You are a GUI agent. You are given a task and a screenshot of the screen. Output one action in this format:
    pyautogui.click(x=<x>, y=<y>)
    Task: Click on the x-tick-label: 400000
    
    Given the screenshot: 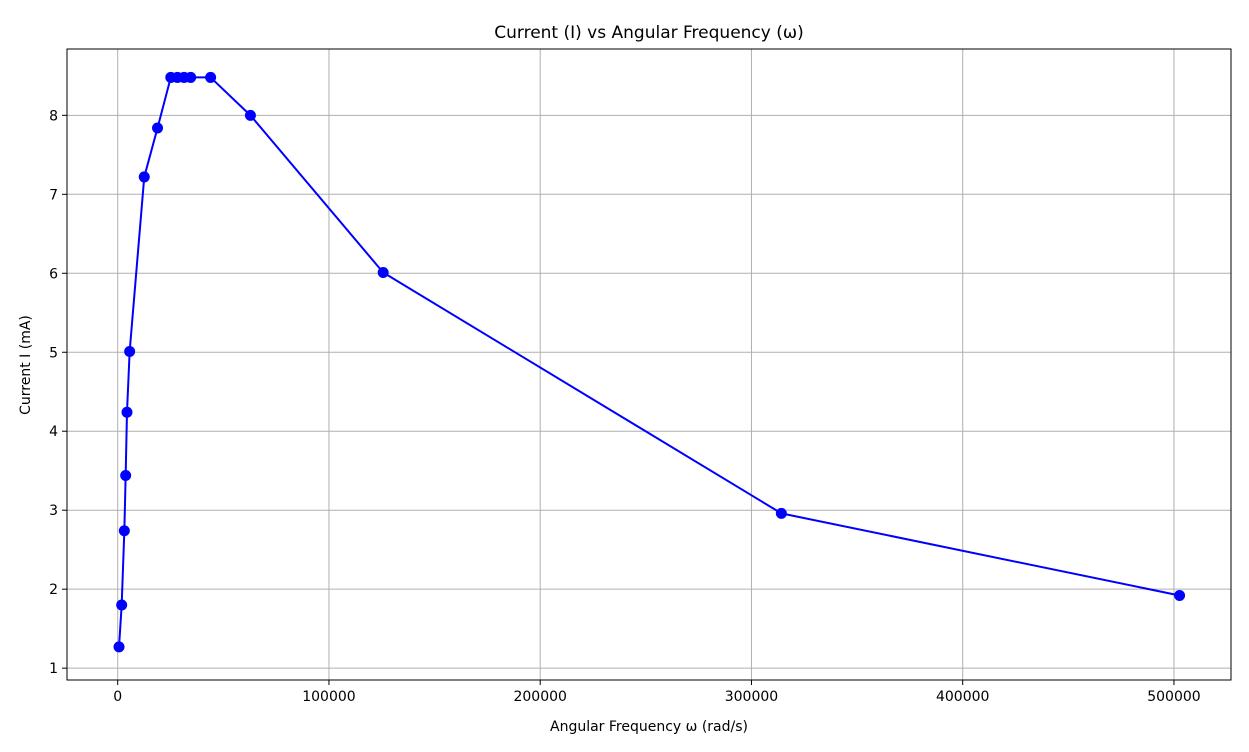 What is the action you would take?
    pyautogui.click(x=962, y=697)
    